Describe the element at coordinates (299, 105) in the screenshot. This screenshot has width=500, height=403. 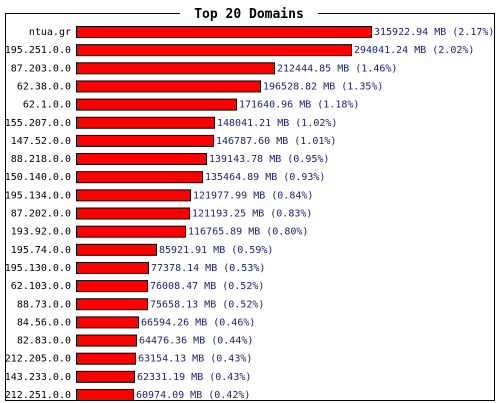
I see `value-label: 171640.96 MB (1.18%)` at that location.